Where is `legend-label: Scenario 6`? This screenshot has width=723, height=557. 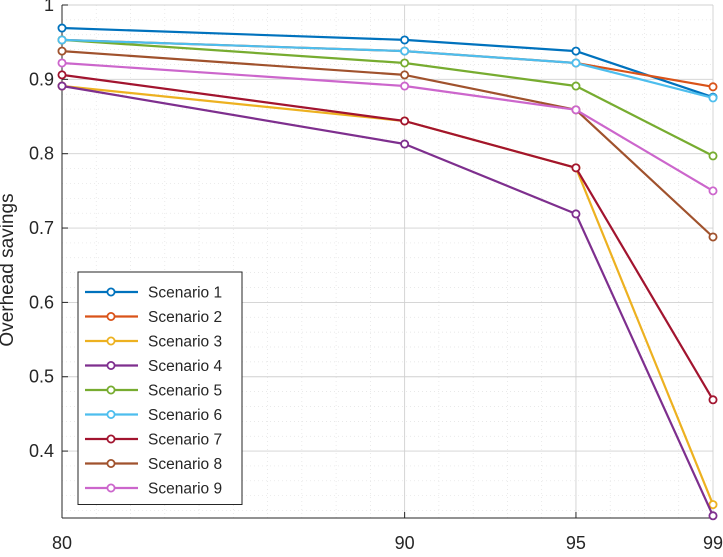
legend-label: Scenario 6 is located at coordinates (185, 415).